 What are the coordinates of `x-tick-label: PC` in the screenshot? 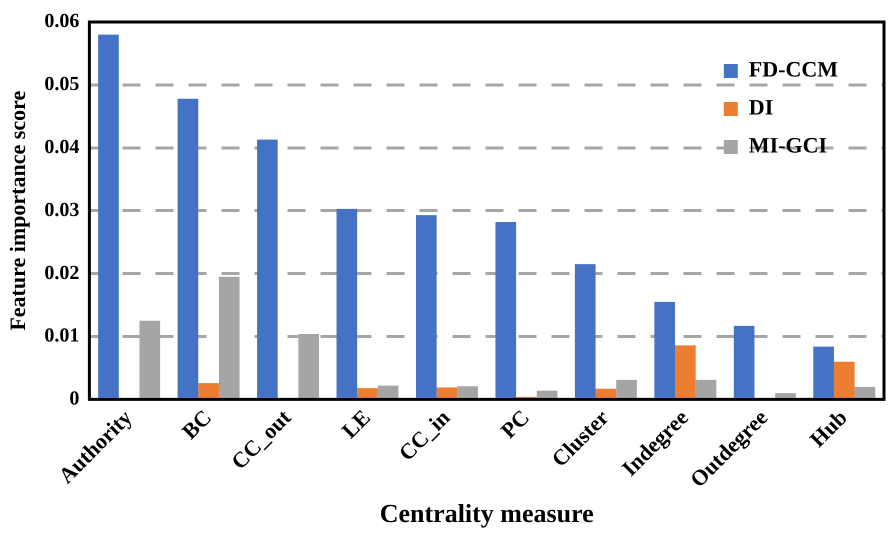 It's located at (515, 424).